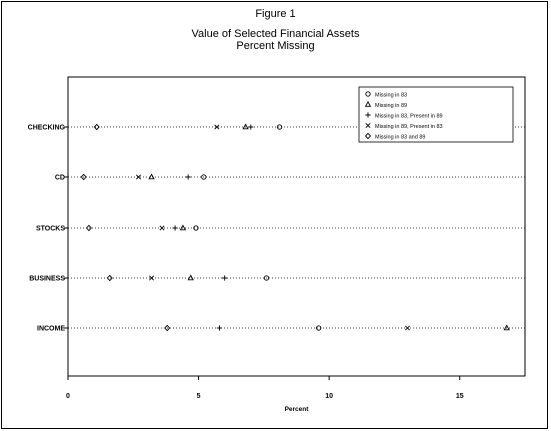  Describe the element at coordinates (183, 227) in the screenshot. I see `point-triangle-stocks` at that location.